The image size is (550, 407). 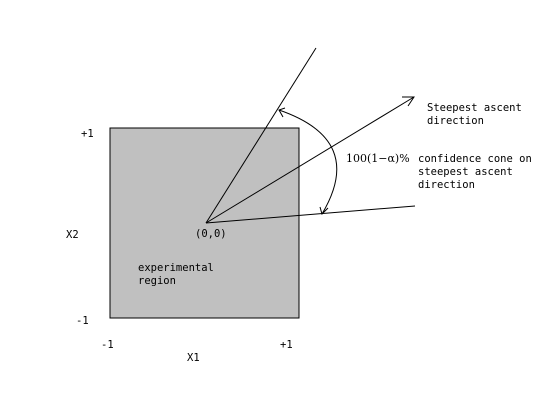 What do you see at coordinates (82, 321) in the screenshot?
I see `y-min-tick-label: -1` at bounding box center [82, 321].